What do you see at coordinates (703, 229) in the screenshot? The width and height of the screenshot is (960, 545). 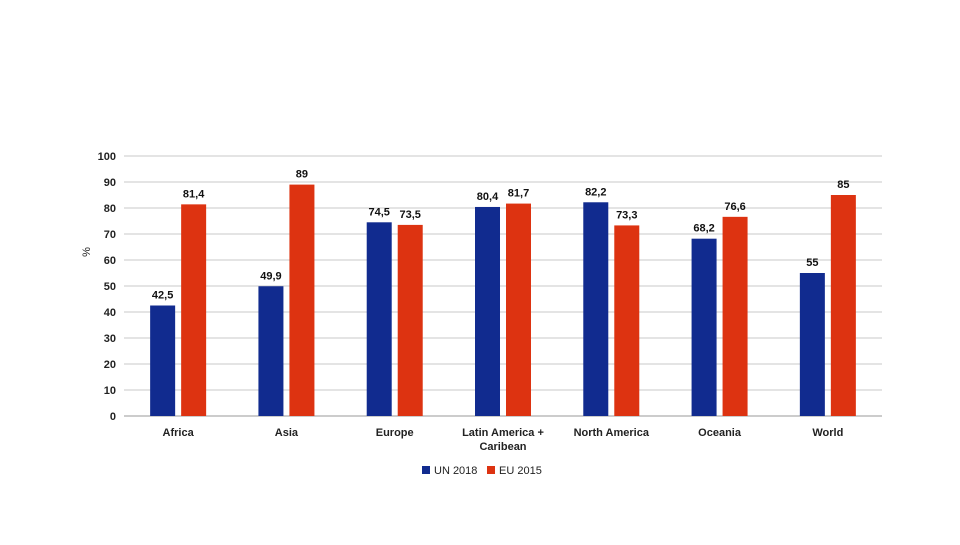 I see `data-label: 68,2` at bounding box center [703, 229].